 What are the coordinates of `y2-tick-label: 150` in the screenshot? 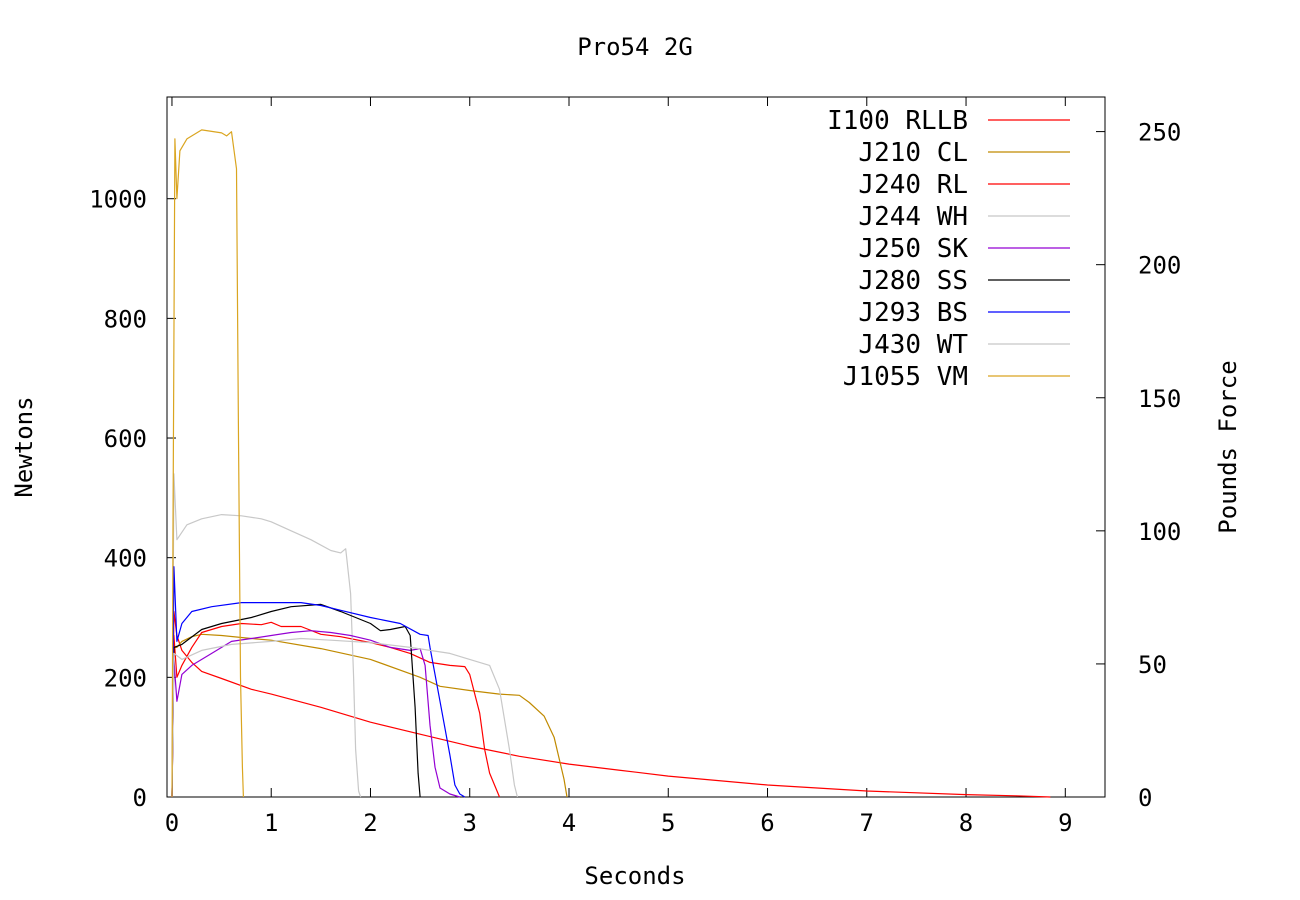 It's located at (1159, 399).